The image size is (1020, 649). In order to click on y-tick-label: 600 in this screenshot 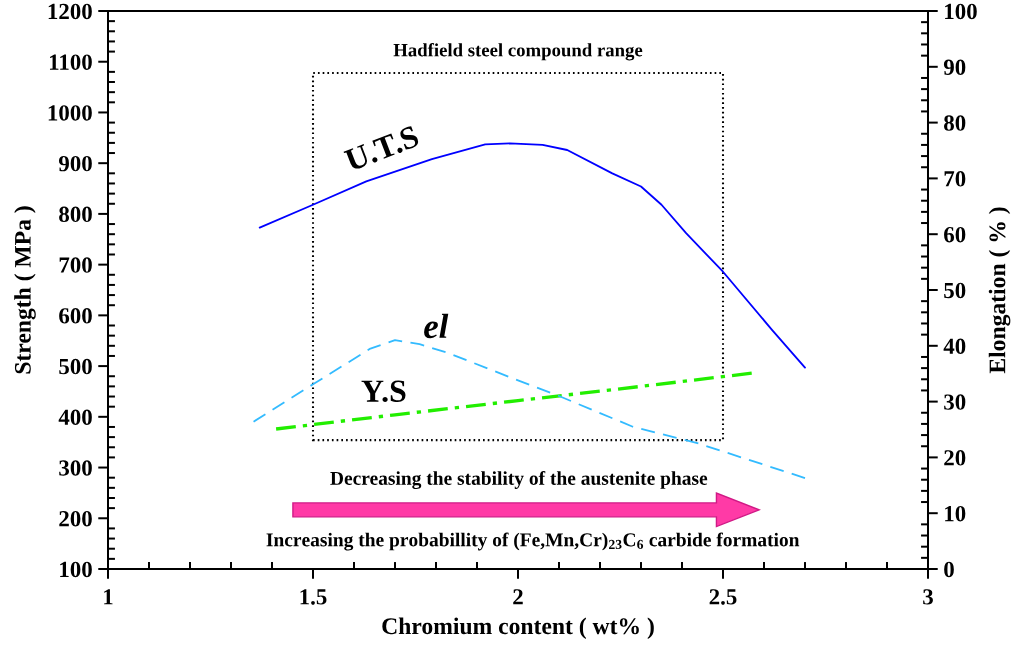, I will do `click(75, 316)`.